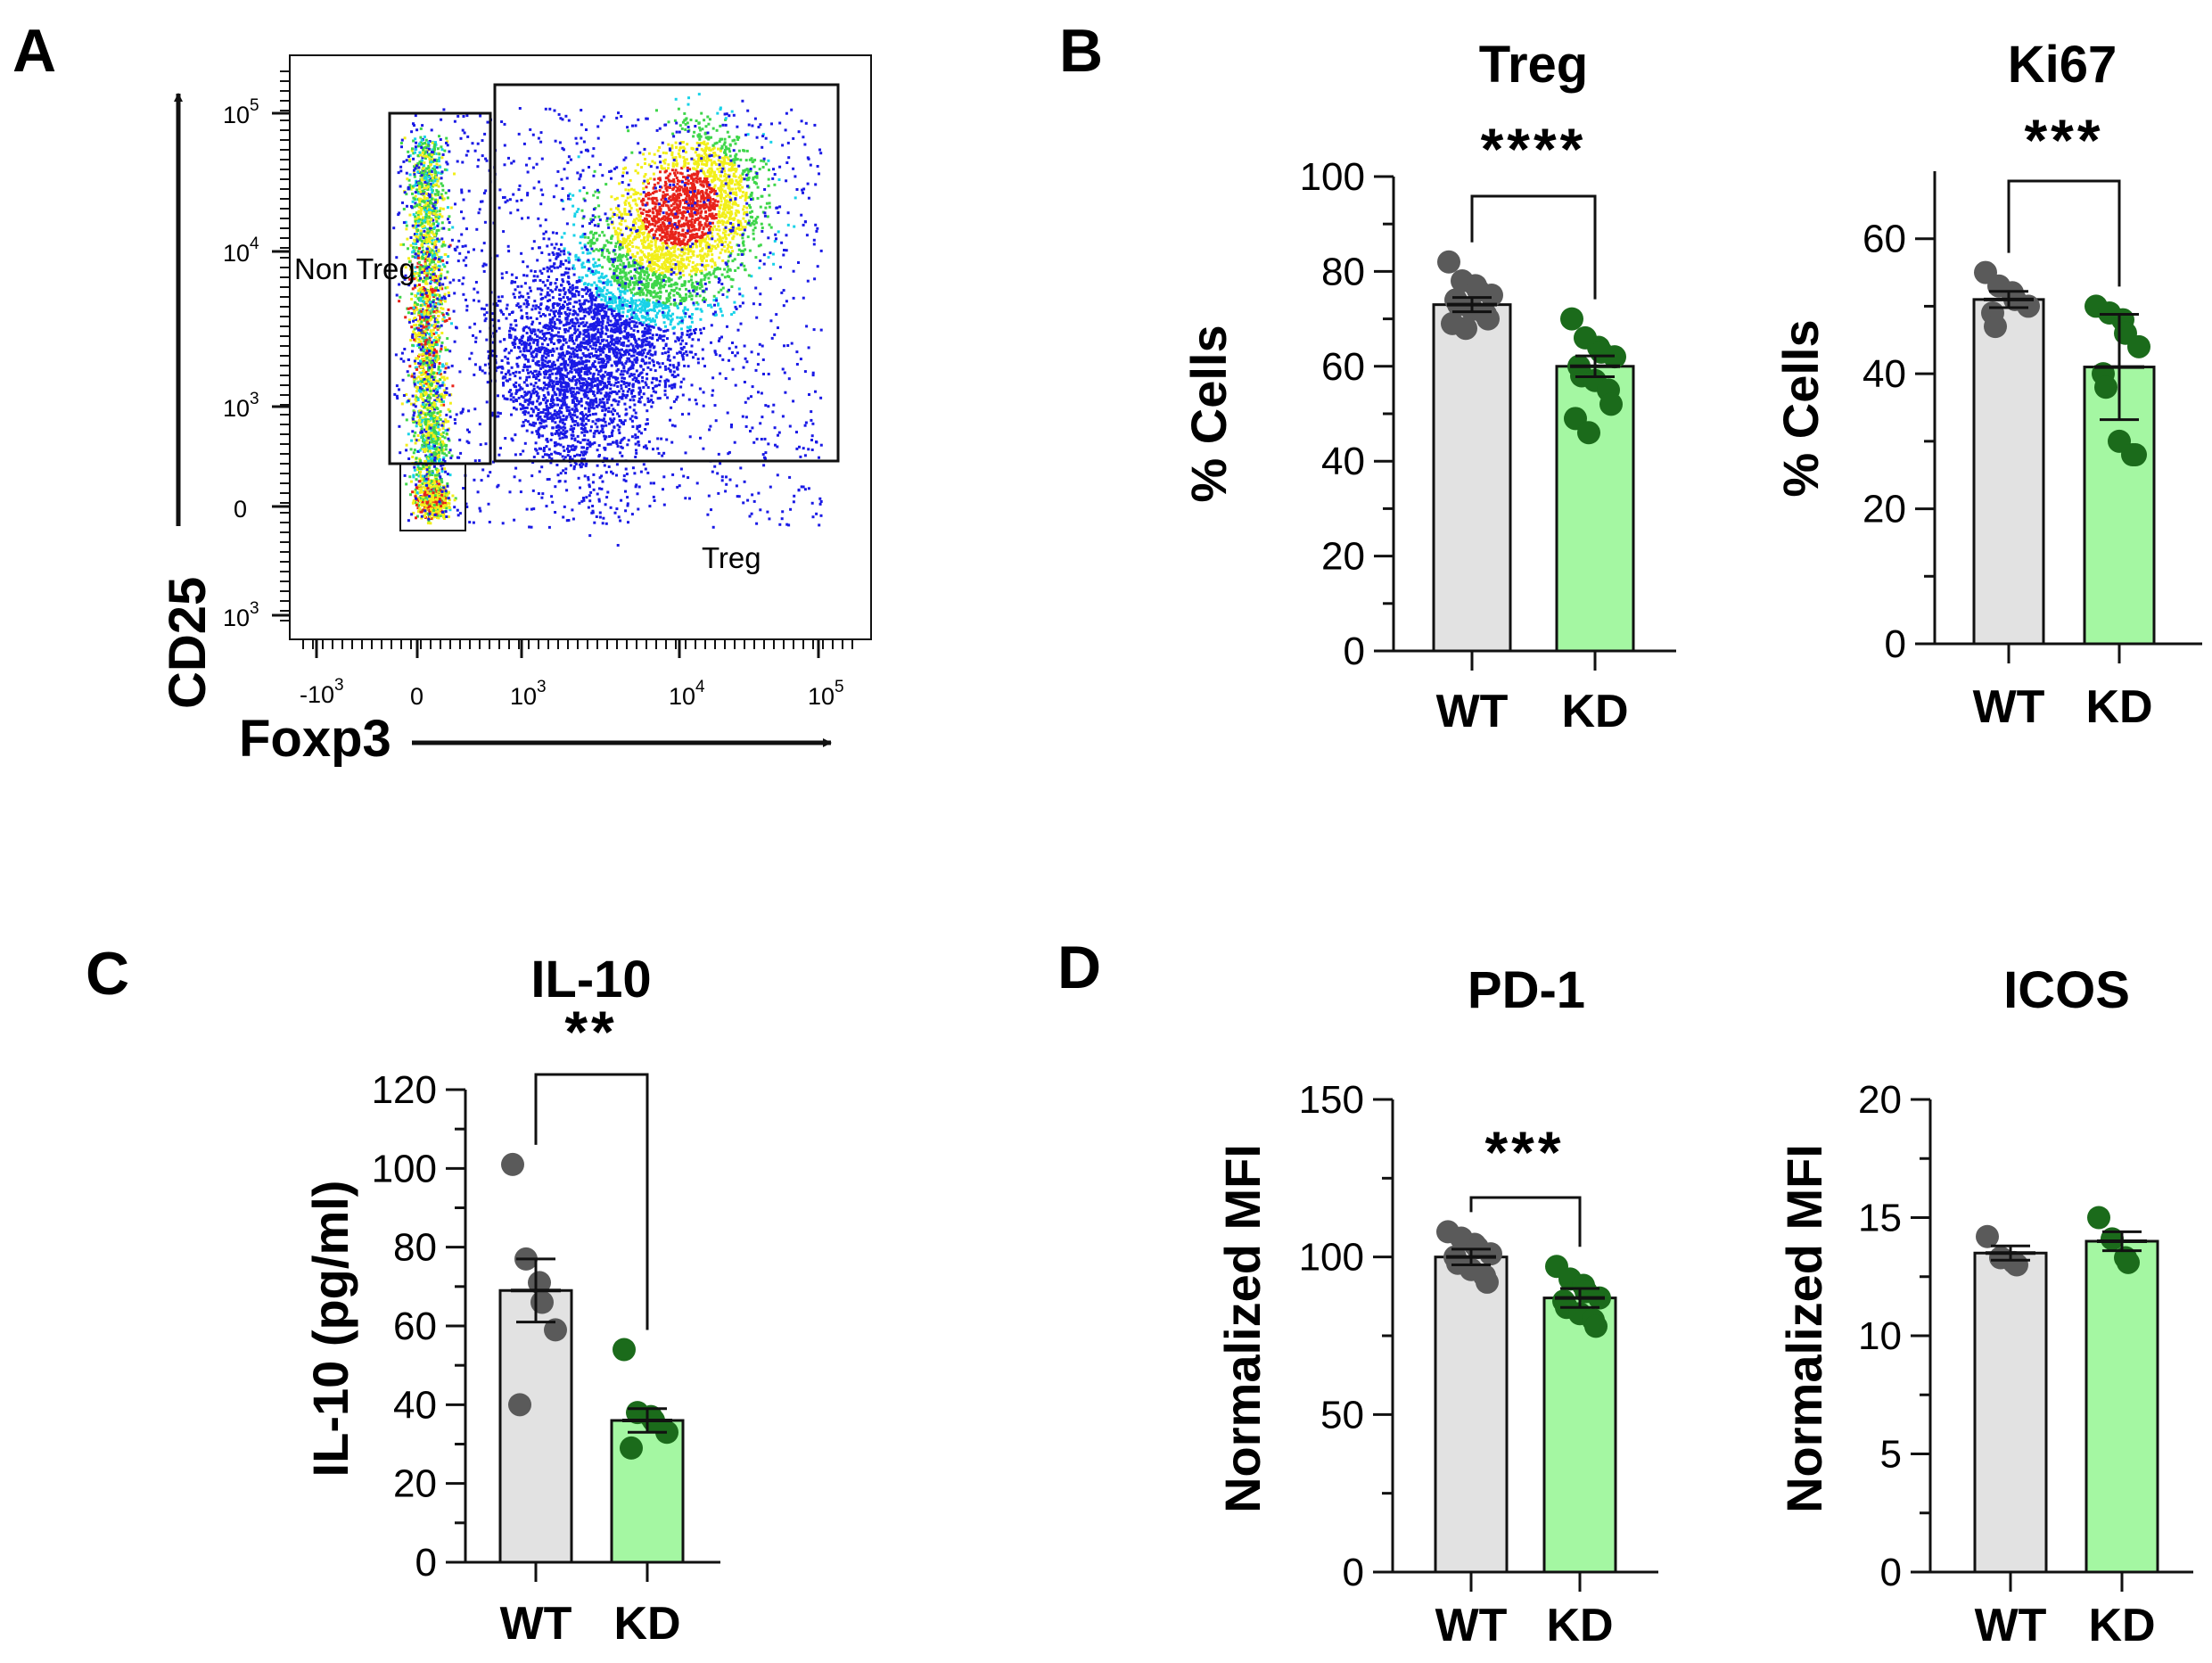  What do you see at coordinates (607, 320) in the screenshot?
I see `flow-dot-cloud` at bounding box center [607, 320].